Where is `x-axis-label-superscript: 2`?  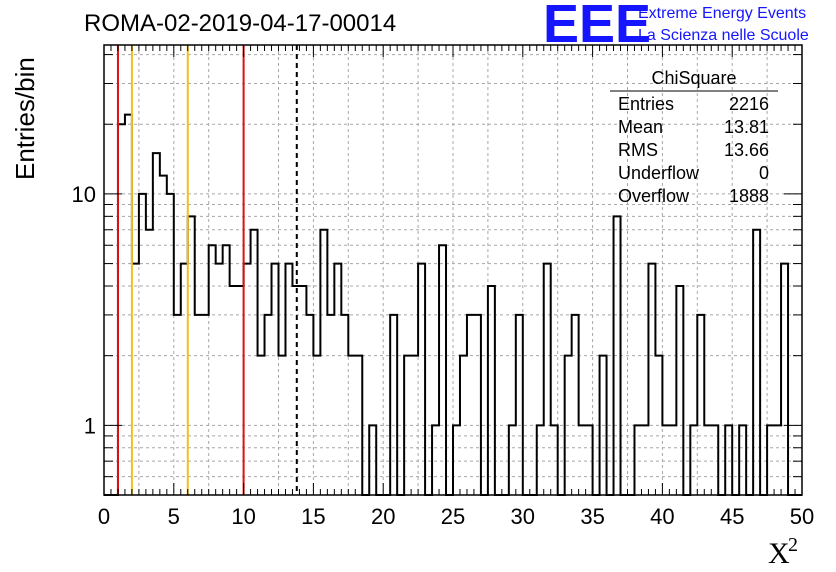 x-axis-label-superscript: 2 is located at coordinates (793, 545).